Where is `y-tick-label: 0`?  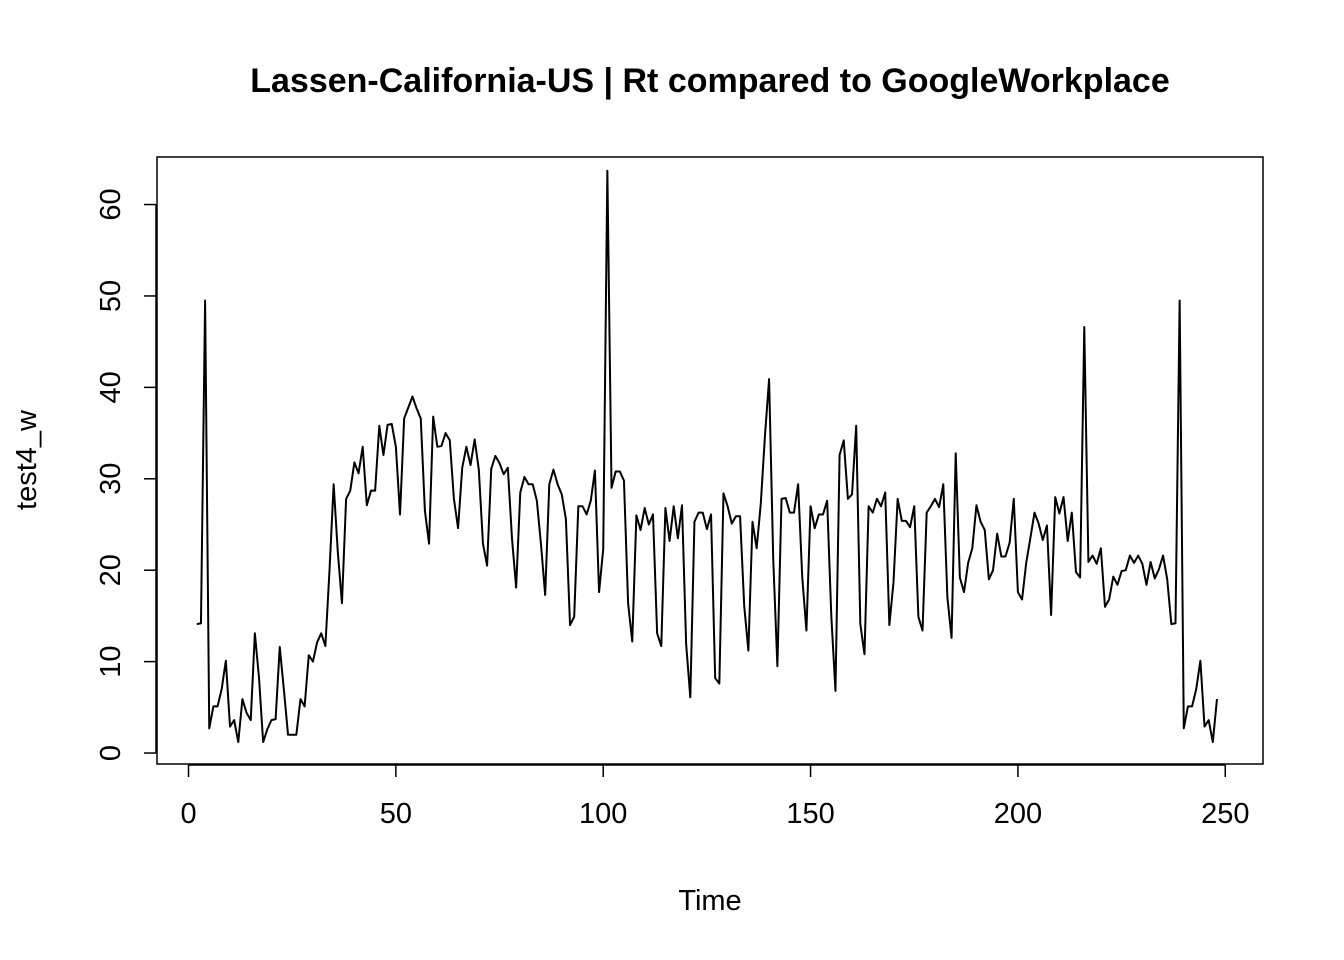 y-tick-label: 0 is located at coordinates (111, 753).